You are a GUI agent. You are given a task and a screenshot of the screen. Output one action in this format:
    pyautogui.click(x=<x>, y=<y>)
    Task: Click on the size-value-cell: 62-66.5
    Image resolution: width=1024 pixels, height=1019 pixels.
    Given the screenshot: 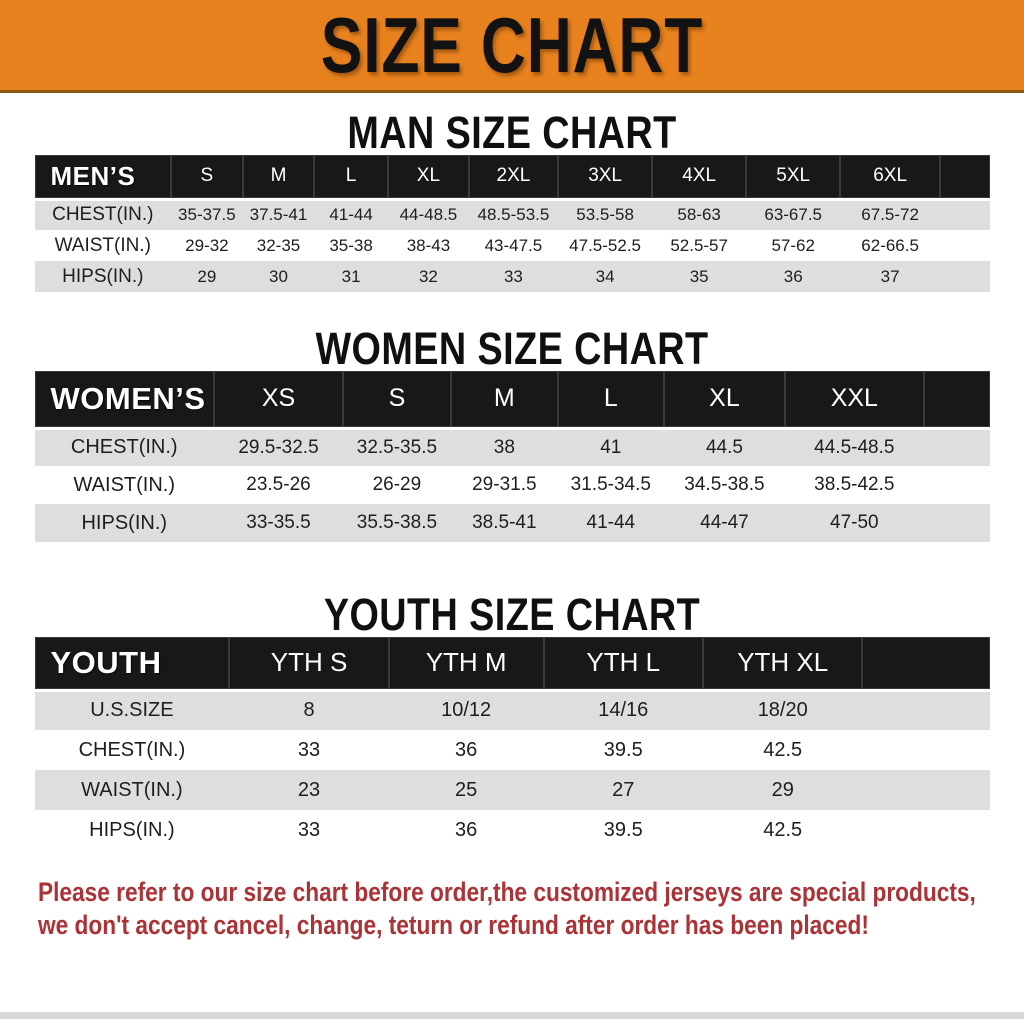 What is the action you would take?
    pyautogui.click(x=890, y=245)
    